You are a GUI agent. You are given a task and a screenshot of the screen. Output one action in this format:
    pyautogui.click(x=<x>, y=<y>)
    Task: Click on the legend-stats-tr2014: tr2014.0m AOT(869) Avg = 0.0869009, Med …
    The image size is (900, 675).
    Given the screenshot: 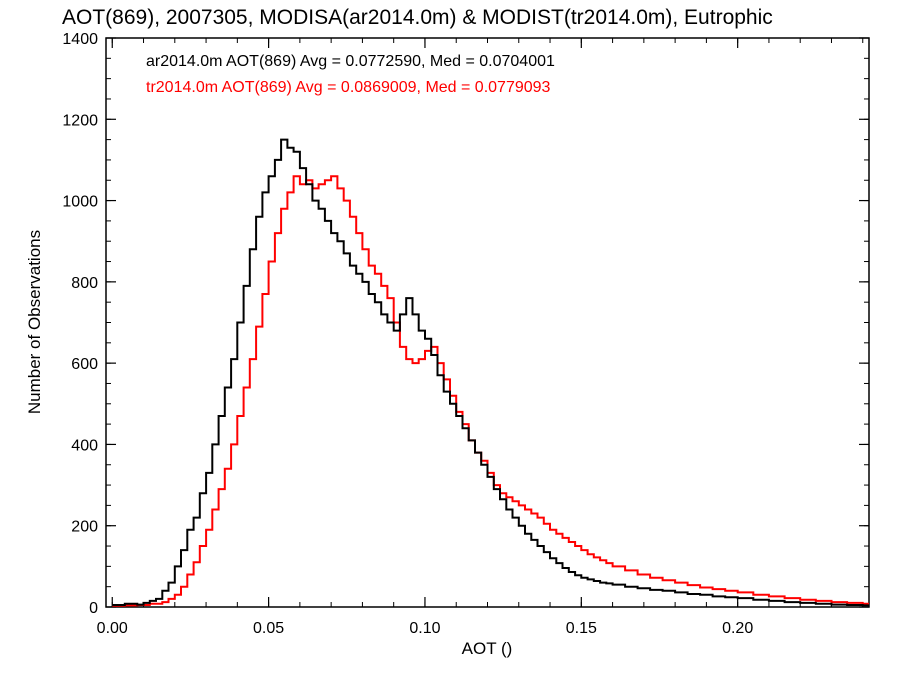 What is the action you would take?
    pyautogui.click(x=348, y=87)
    